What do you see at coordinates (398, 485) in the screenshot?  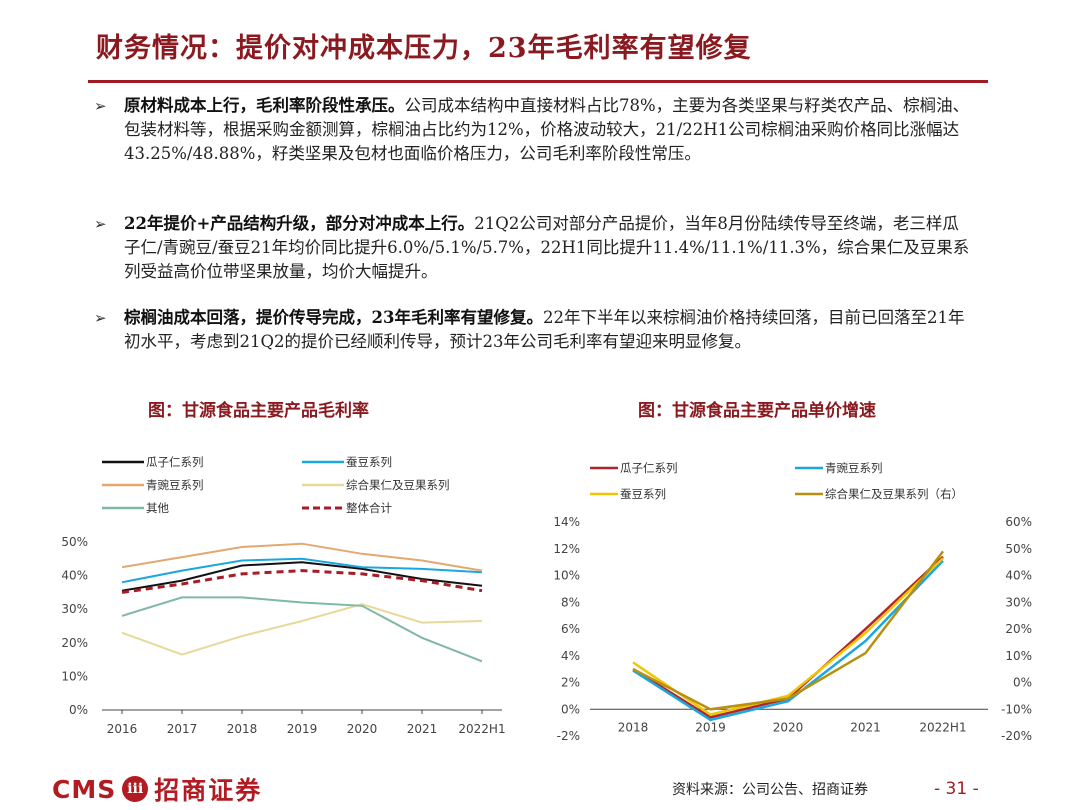 I see `legend-label: 综合果仁及豆果系列` at bounding box center [398, 485].